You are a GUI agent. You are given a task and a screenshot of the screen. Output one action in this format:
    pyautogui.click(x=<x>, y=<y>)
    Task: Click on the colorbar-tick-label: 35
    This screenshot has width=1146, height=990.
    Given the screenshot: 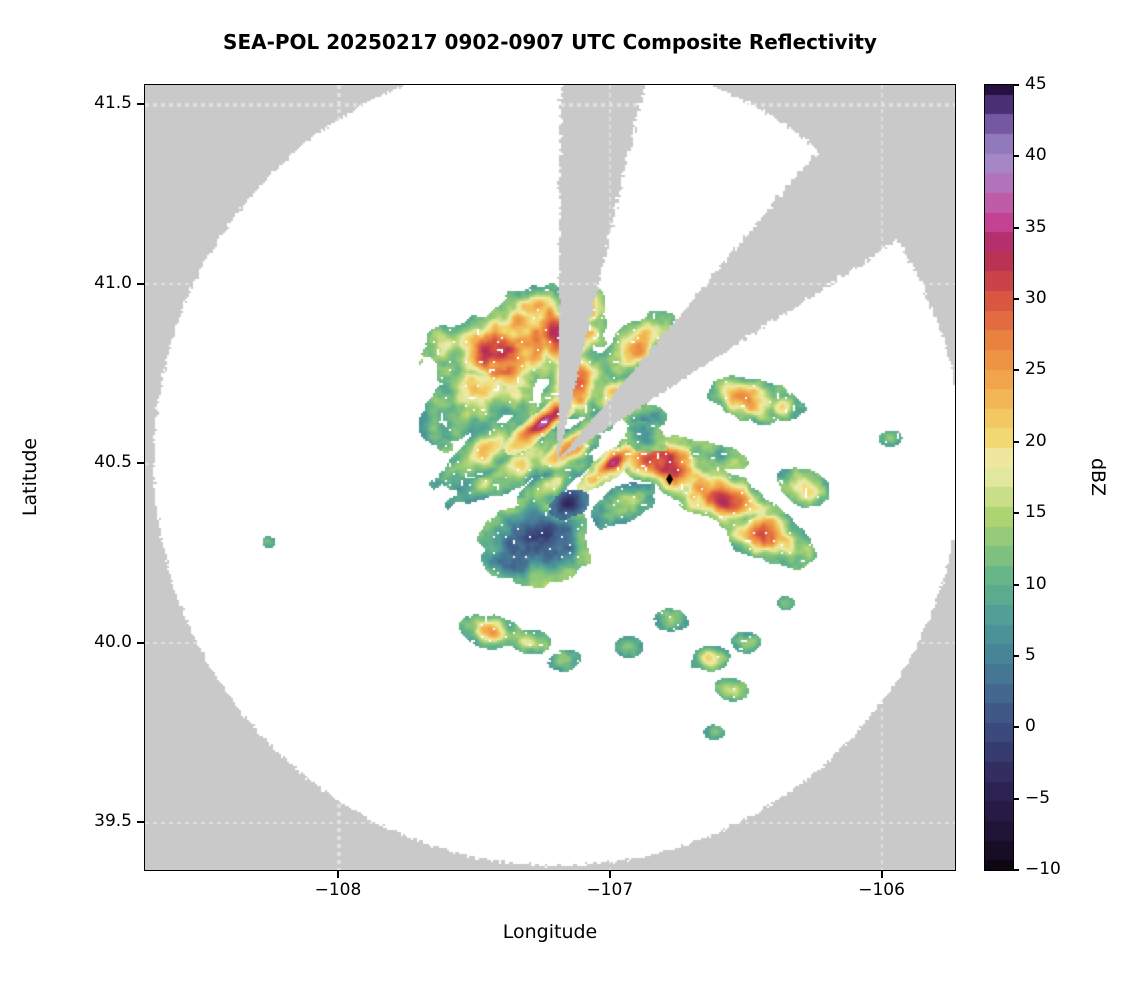 What is the action you would take?
    pyautogui.click(x=1036, y=226)
    